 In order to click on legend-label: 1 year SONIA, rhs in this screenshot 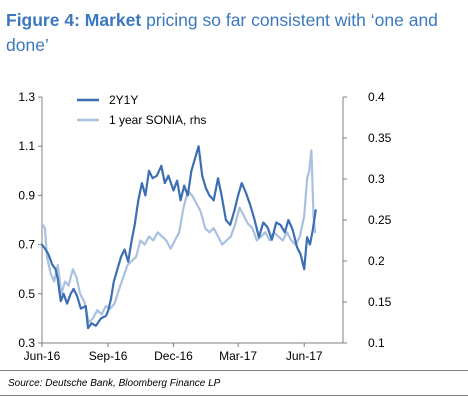, I will do `click(157, 120)`.